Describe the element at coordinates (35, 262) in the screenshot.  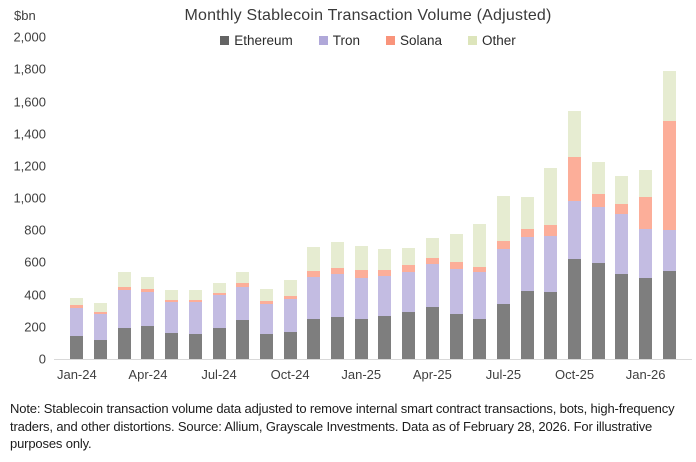
I see `y-axis-tick-label: 600` at that location.